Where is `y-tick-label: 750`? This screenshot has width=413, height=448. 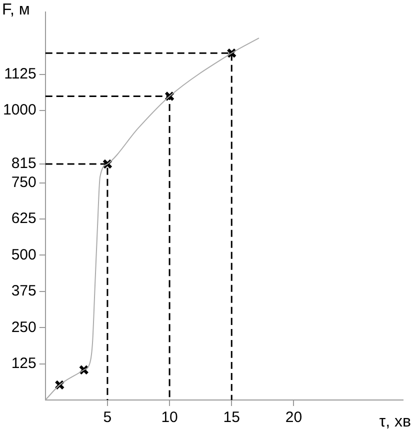 y-tick-label: 750 is located at coordinates (23, 182).